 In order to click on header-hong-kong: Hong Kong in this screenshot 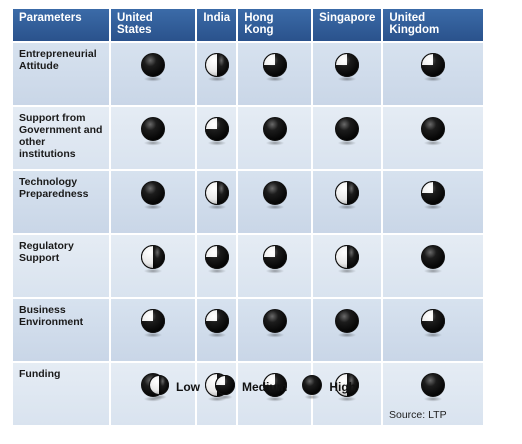, I will do `click(275, 25)`.